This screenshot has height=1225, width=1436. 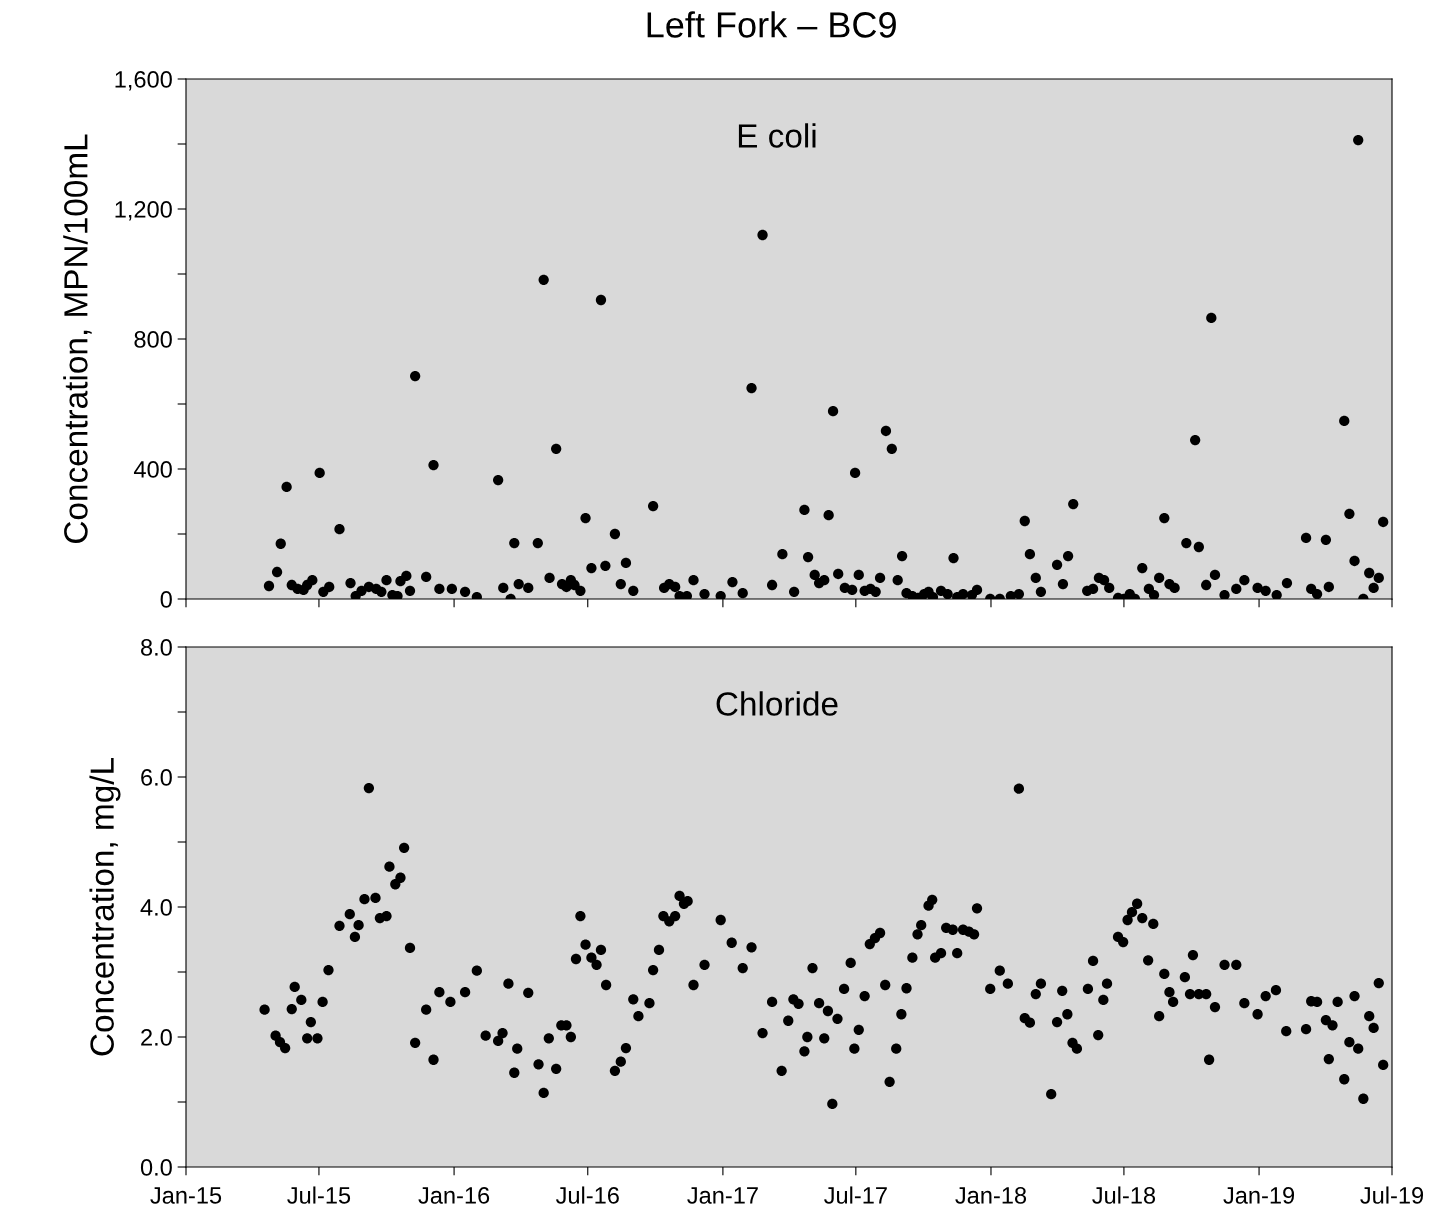 What do you see at coordinates (319, 1195) in the screenshot?
I see `x-tick-label: Jul-15` at bounding box center [319, 1195].